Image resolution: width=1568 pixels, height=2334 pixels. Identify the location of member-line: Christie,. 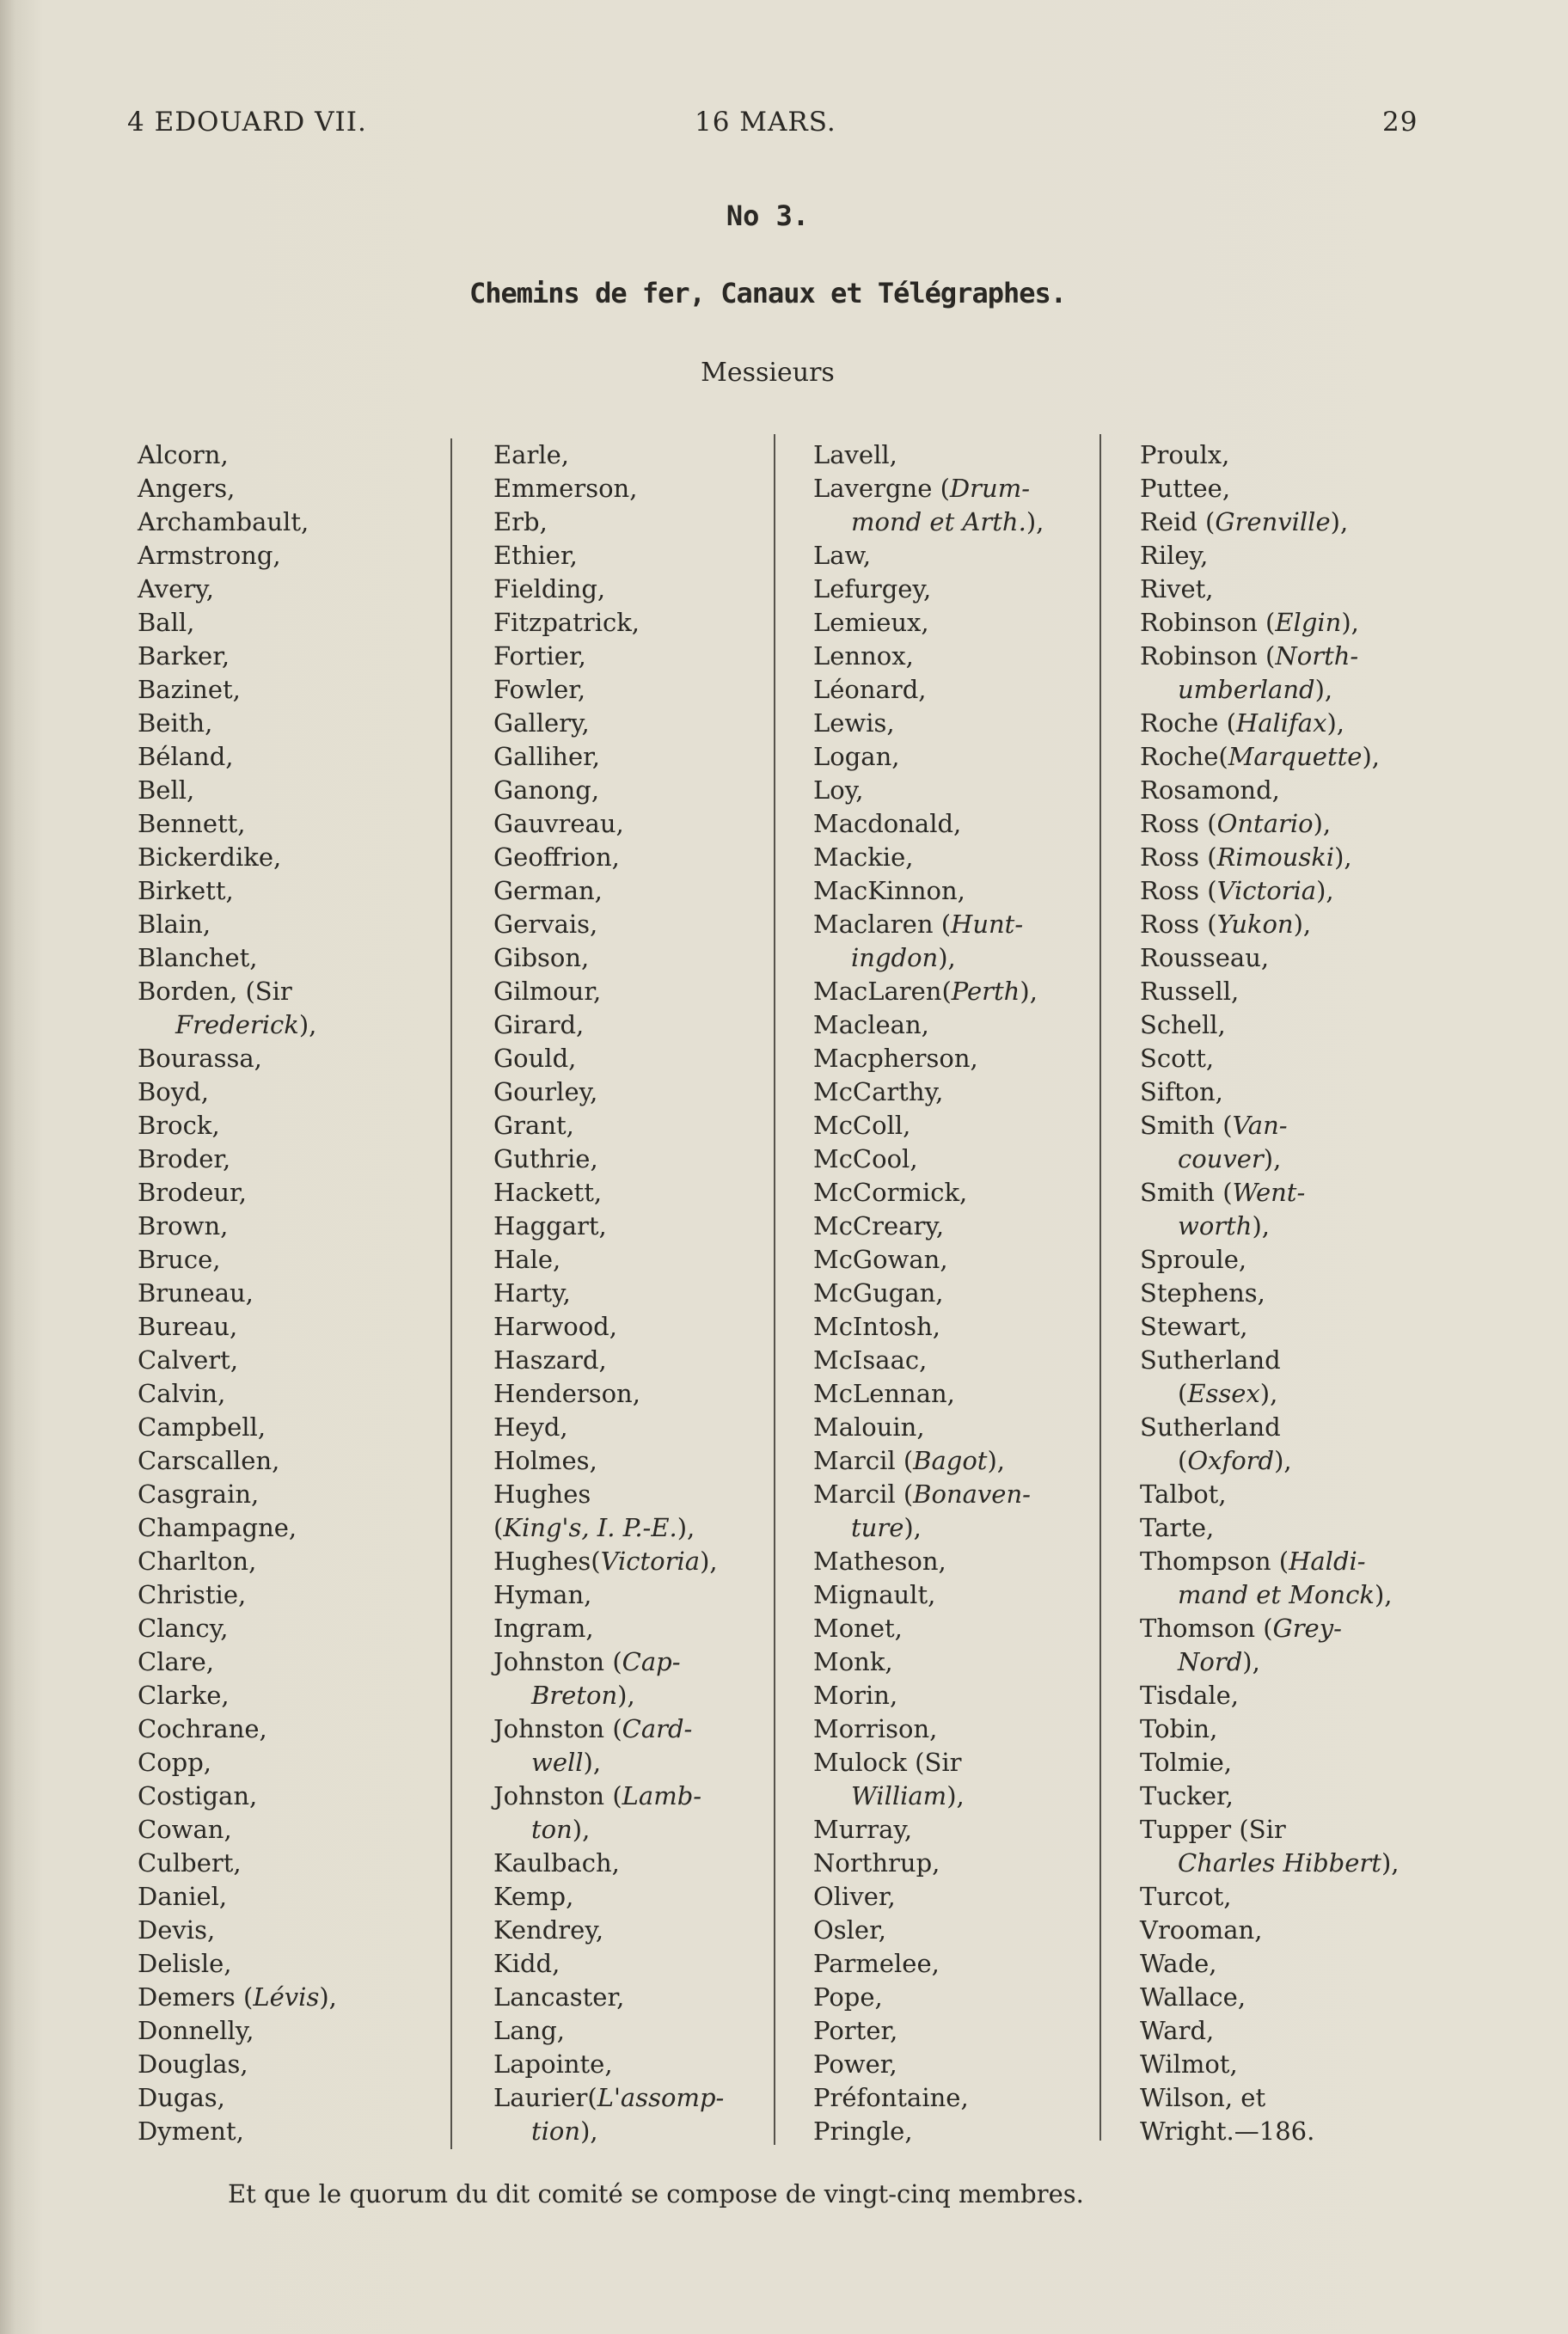
(237, 1595).